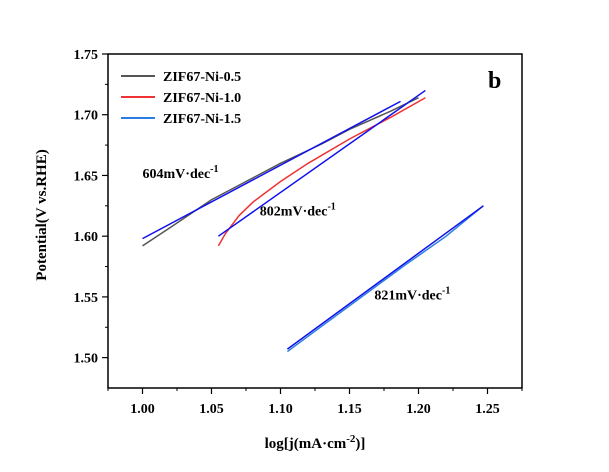  Describe the element at coordinates (86, 116) in the screenshot. I see `y-tick-label: 1.70` at that location.